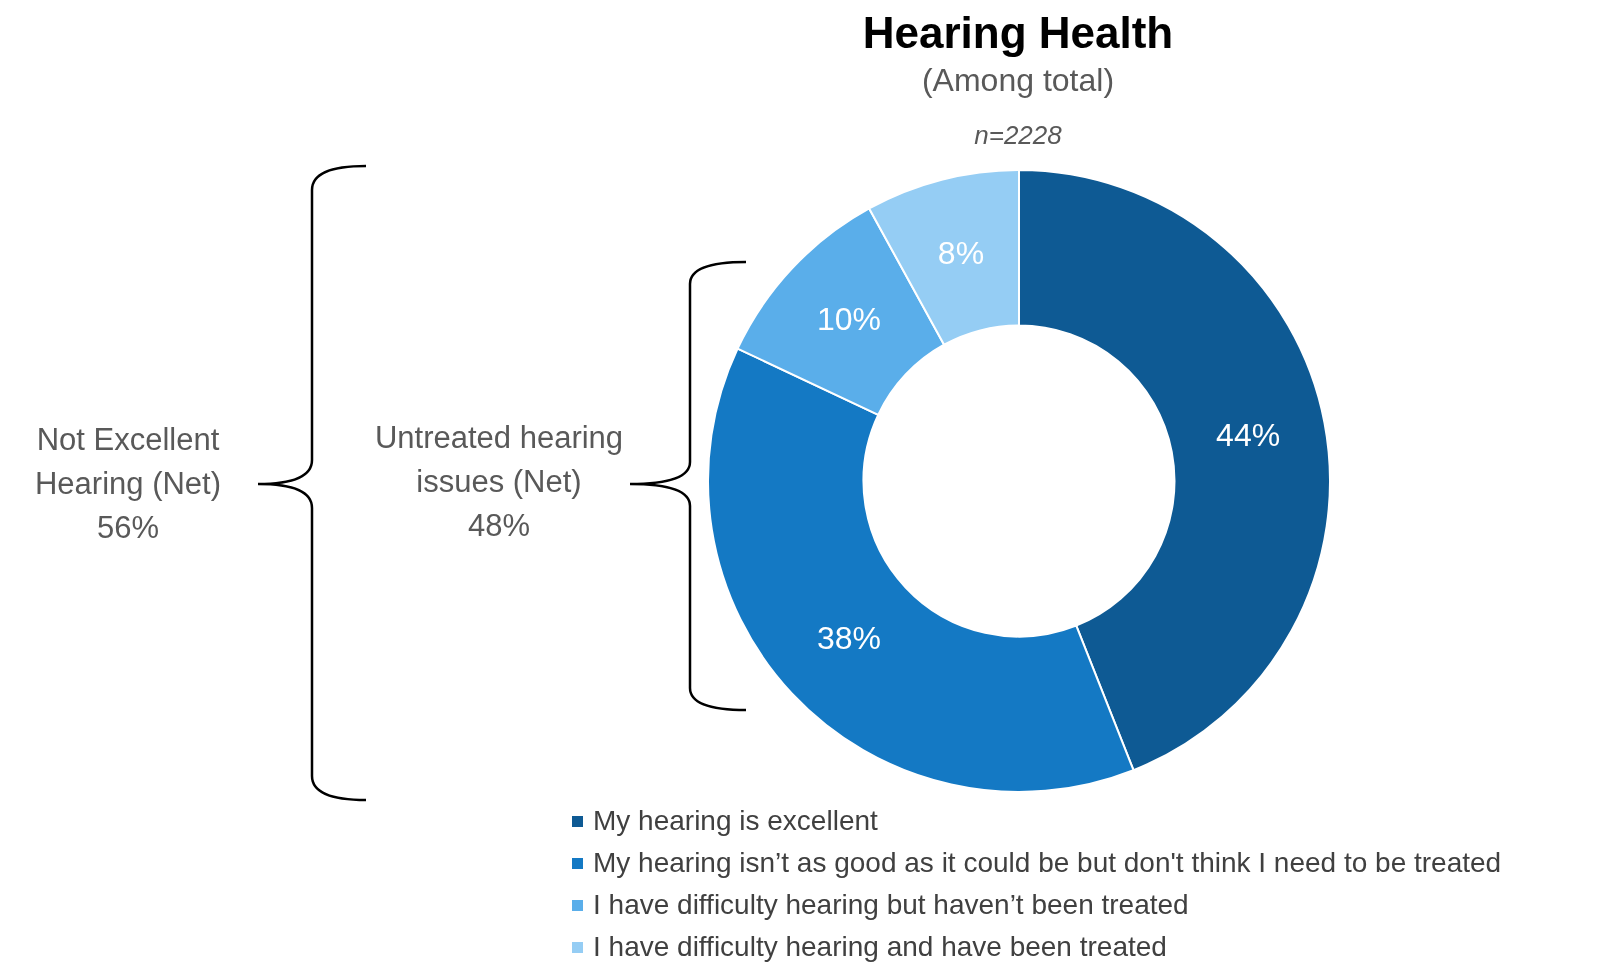  What do you see at coordinates (848, 638) in the screenshot?
I see `data-label: 38%` at bounding box center [848, 638].